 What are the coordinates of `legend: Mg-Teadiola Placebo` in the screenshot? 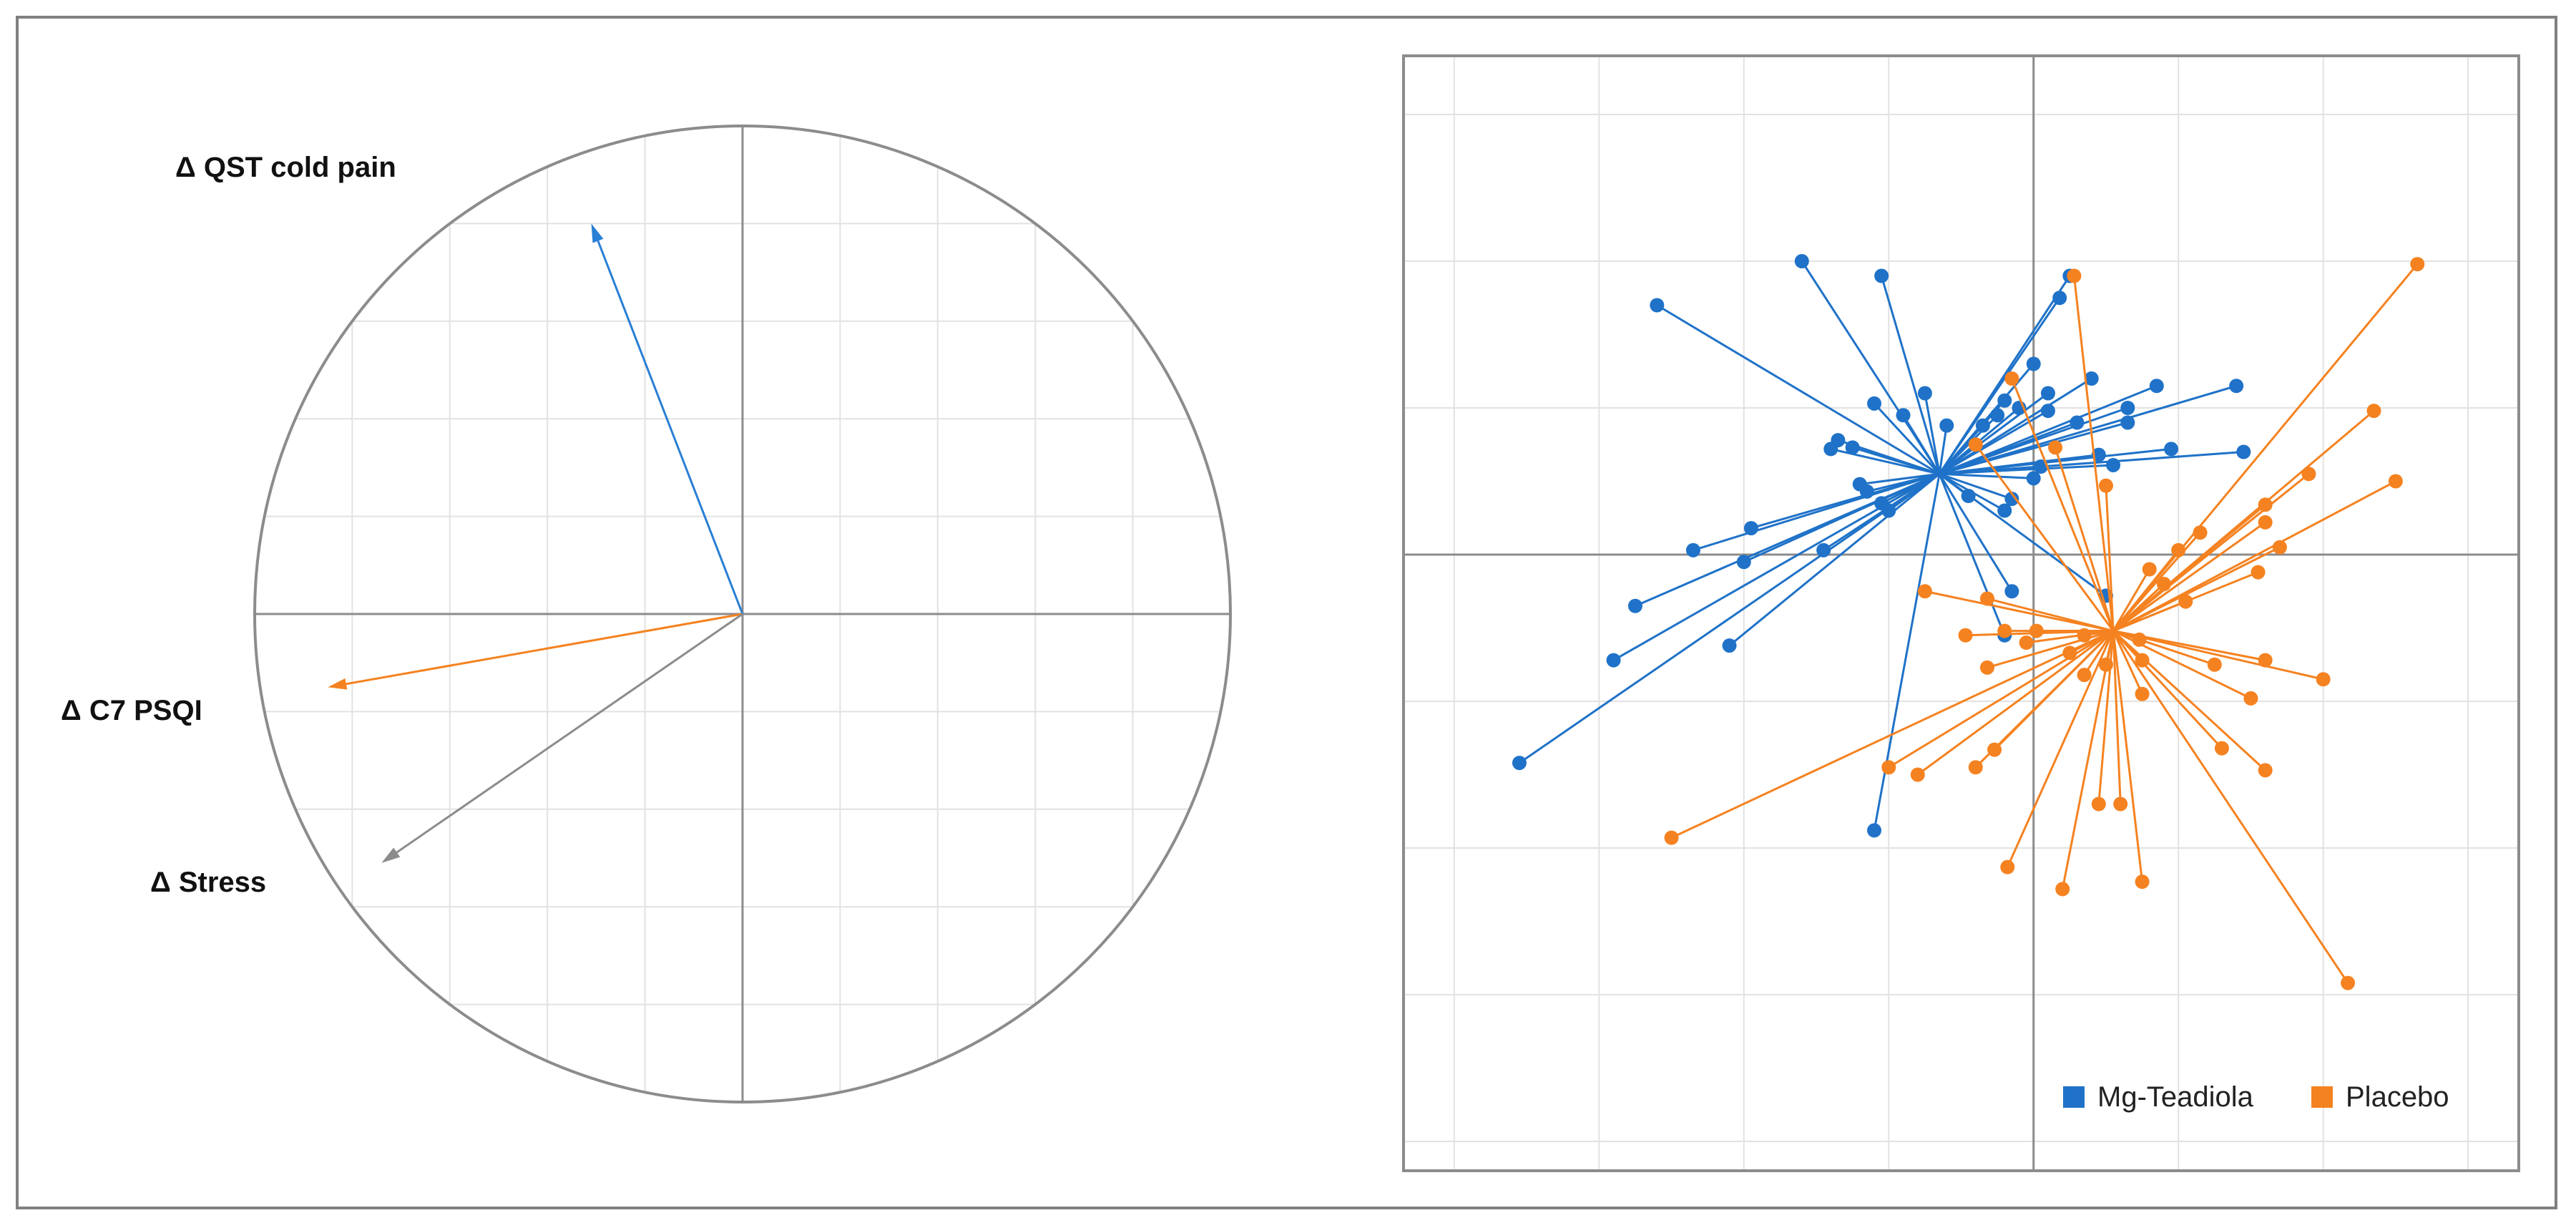 It's located at (2256, 1097).